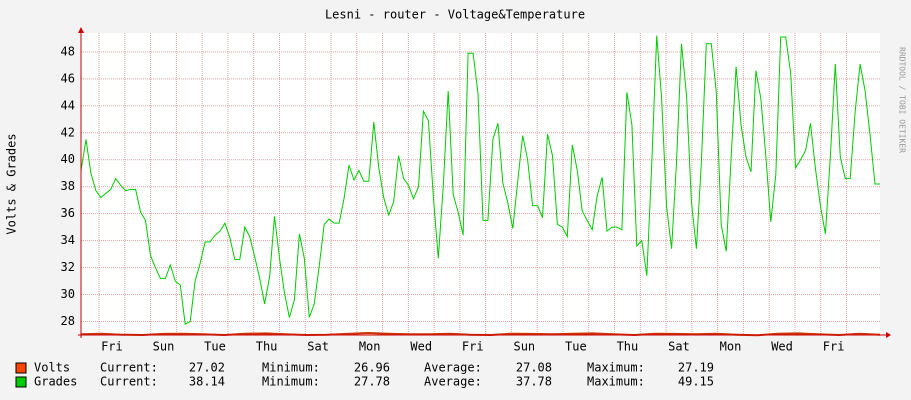 The height and width of the screenshot is (400, 911). Describe the element at coordinates (372, 368) in the screenshot. I see `stat-value: 26.96` at that location.